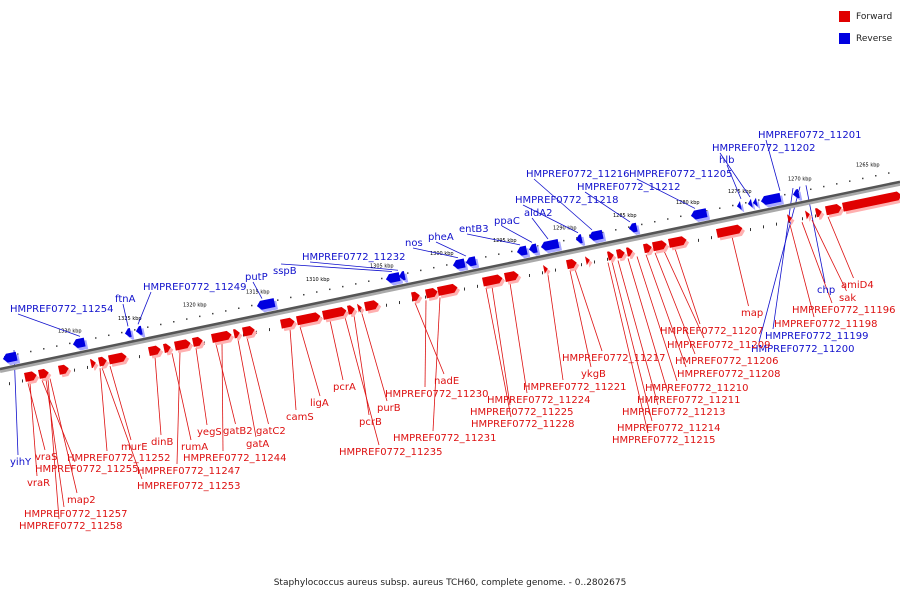 Image resolution: width=900 pixels, height=600 pixels. I want to click on forward-gene-label: HMPREF0772_11214, so click(668, 428).